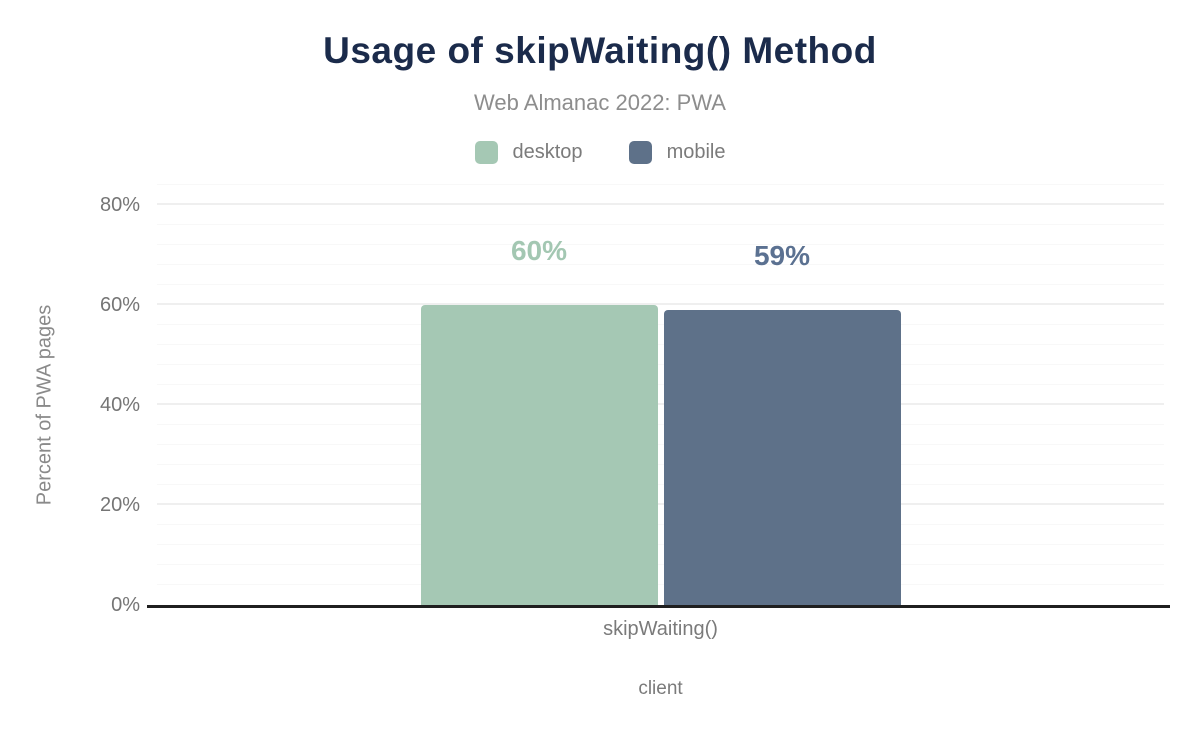 This screenshot has width=1200, height=742. What do you see at coordinates (119, 405) in the screenshot?
I see `y-tick-label: 40%` at bounding box center [119, 405].